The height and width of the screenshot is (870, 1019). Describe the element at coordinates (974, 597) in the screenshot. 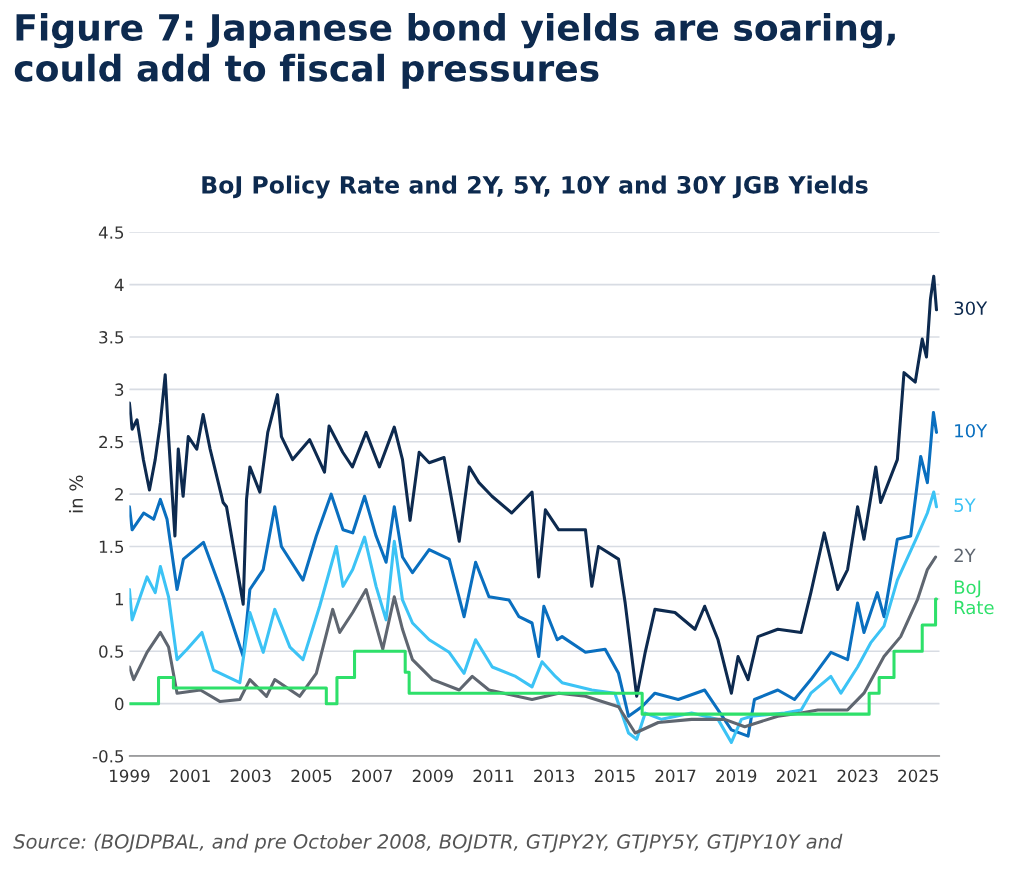

I see `series-label: BoJ Rate` at that location.